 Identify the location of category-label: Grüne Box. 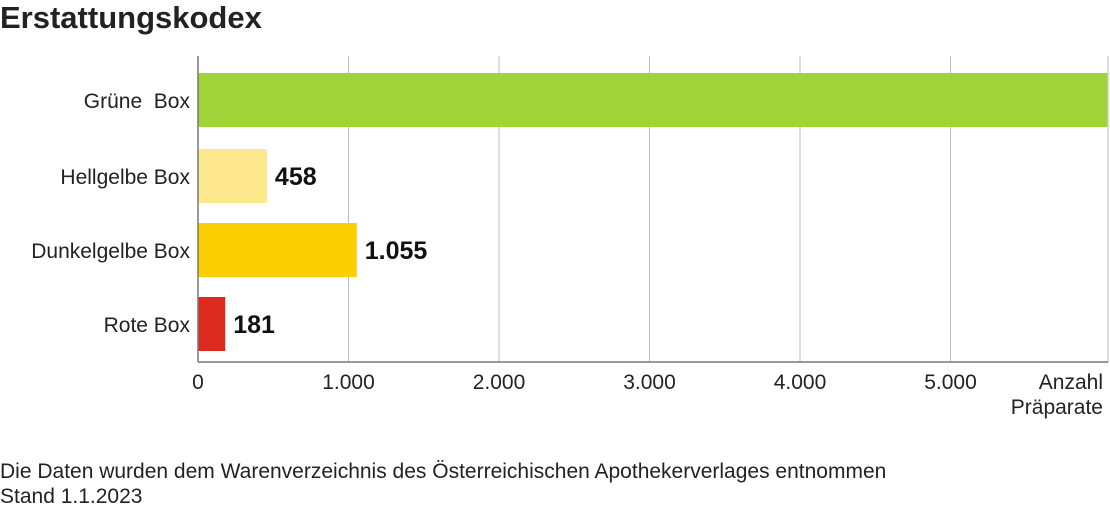
(137, 101).